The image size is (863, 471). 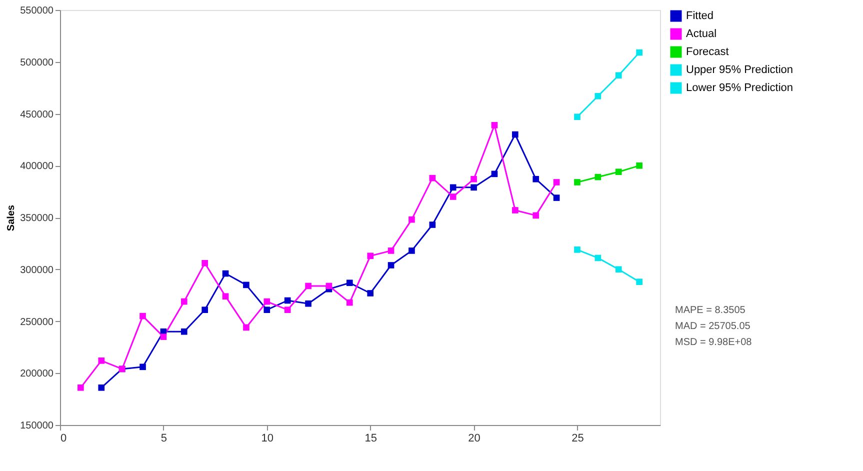 I want to click on y-tick-label: 200000, so click(x=37, y=374).